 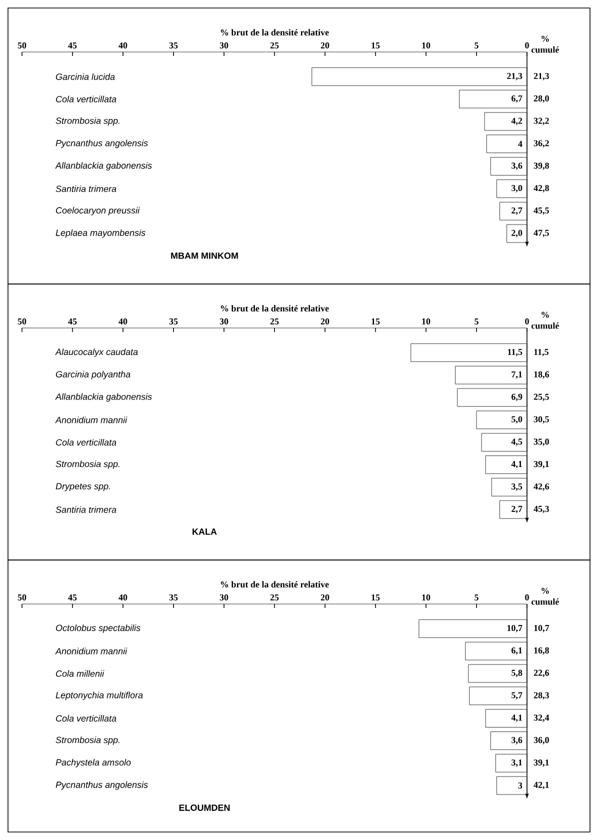 What do you see at coordinates (541, 442) in the screenshot?
I see `text: 35,0` at bounding box center [541, 442].